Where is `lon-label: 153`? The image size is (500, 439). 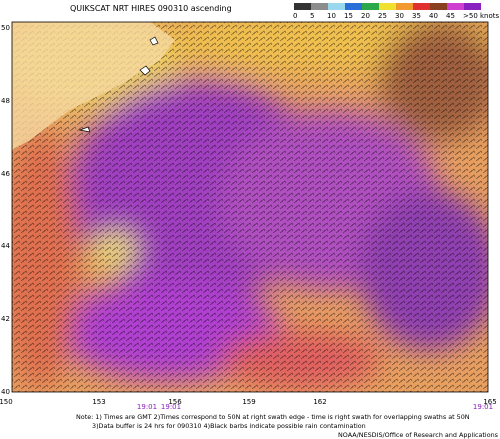
lon-label: 153 is located at coordinates (98, 402).